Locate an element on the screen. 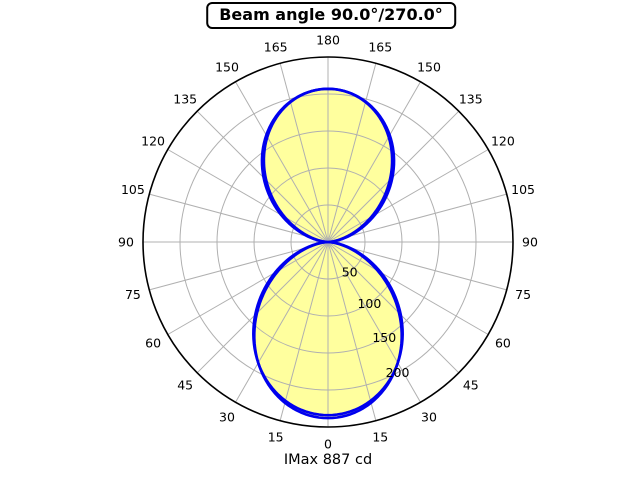 The width and height of the screenshot is (640, 480). radial-tick-label: 50 is located at coordinates (350, 271).